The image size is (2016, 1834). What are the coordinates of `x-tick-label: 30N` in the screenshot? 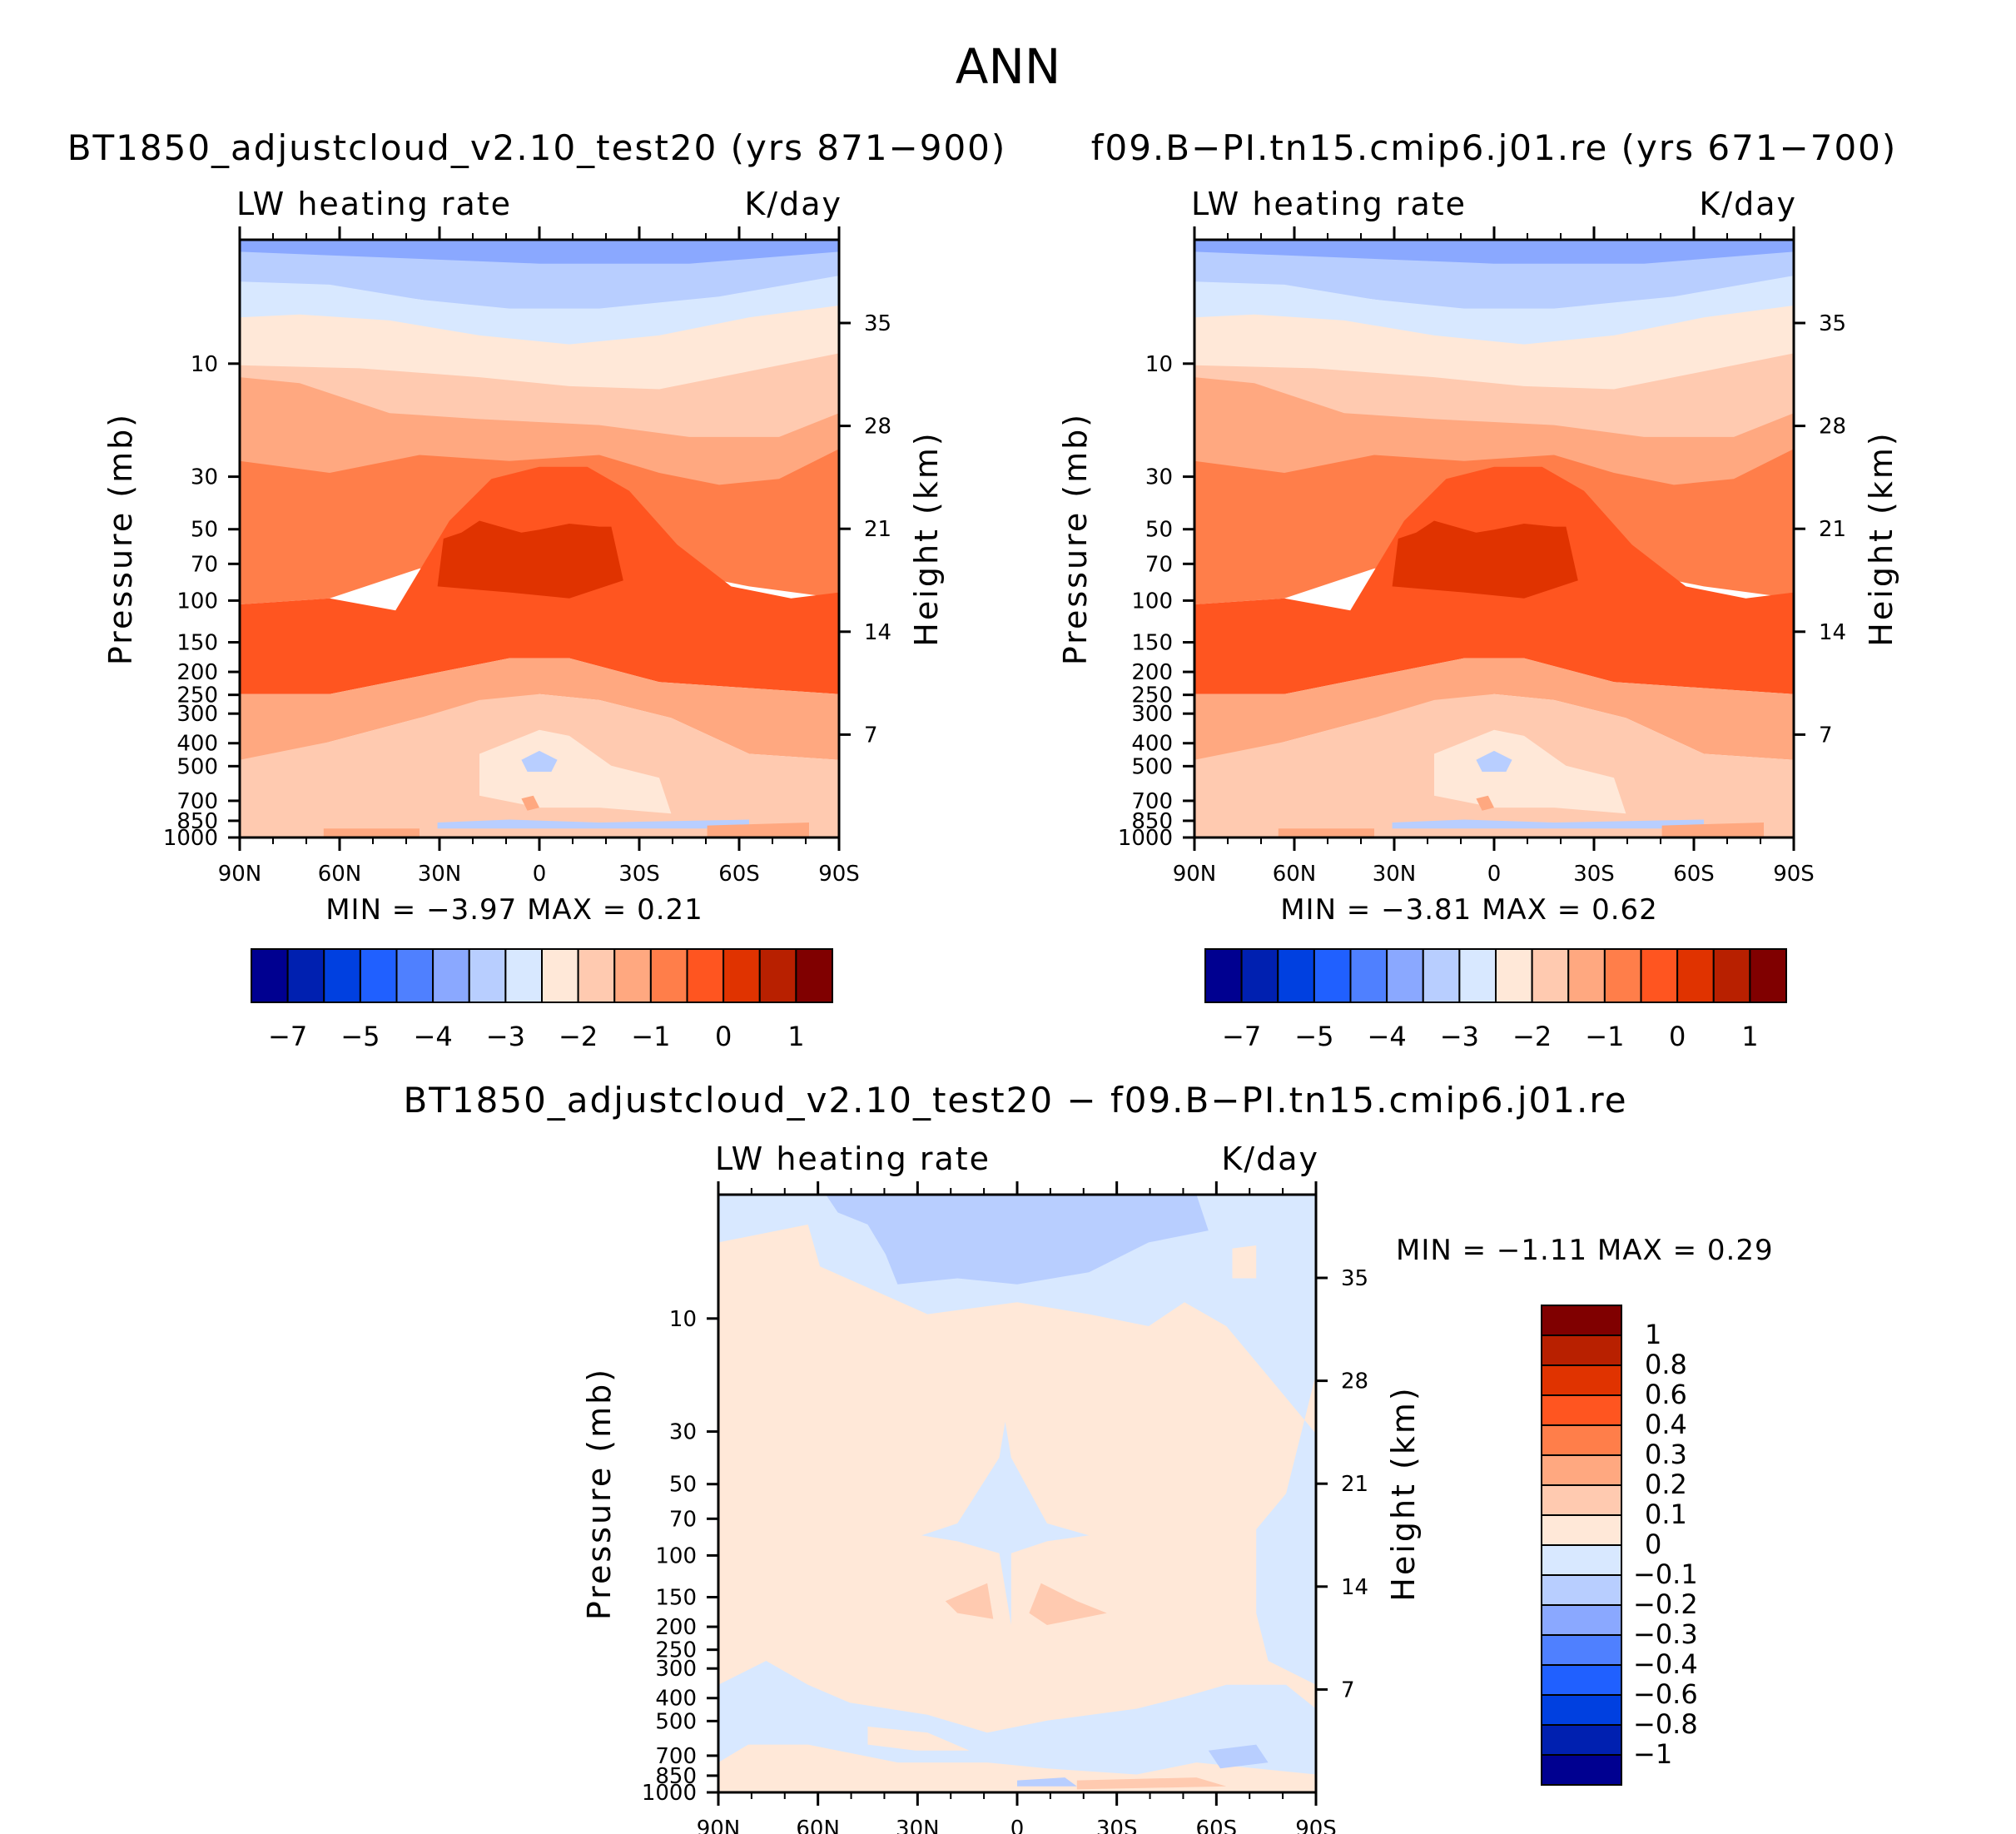 It's located at (440, 874).